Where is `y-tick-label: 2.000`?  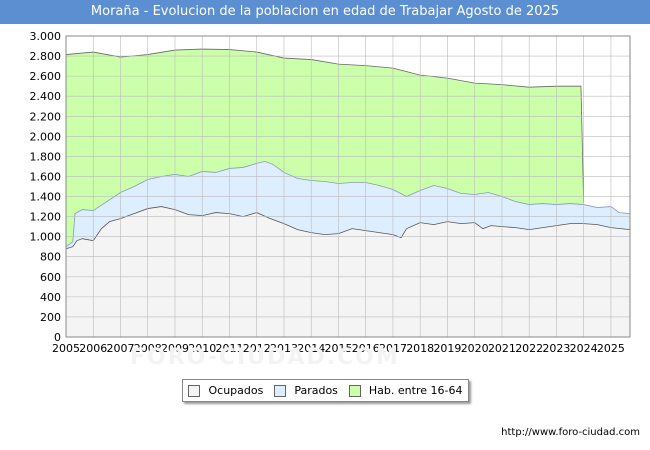
y-tick-label: 2.000 is located at coordinates (46, 136).